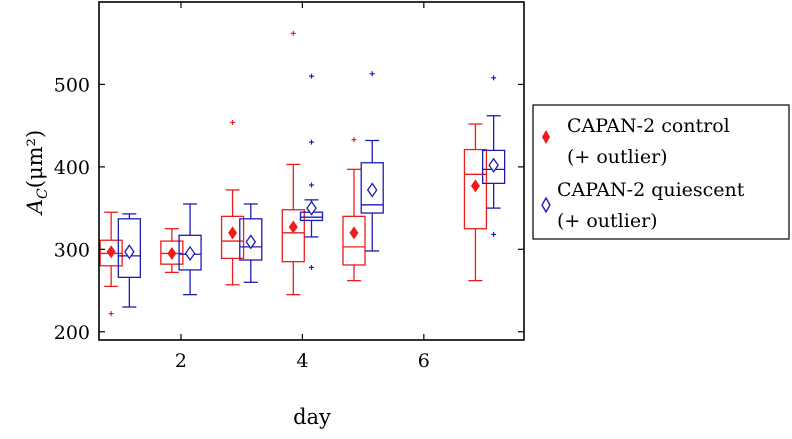 The height and width of the screenshot is (439, 792). What do you see at coordinates (72, 250) in the screenshot?
I see `y-tick-label: 300` at bounding box center [72, 250].